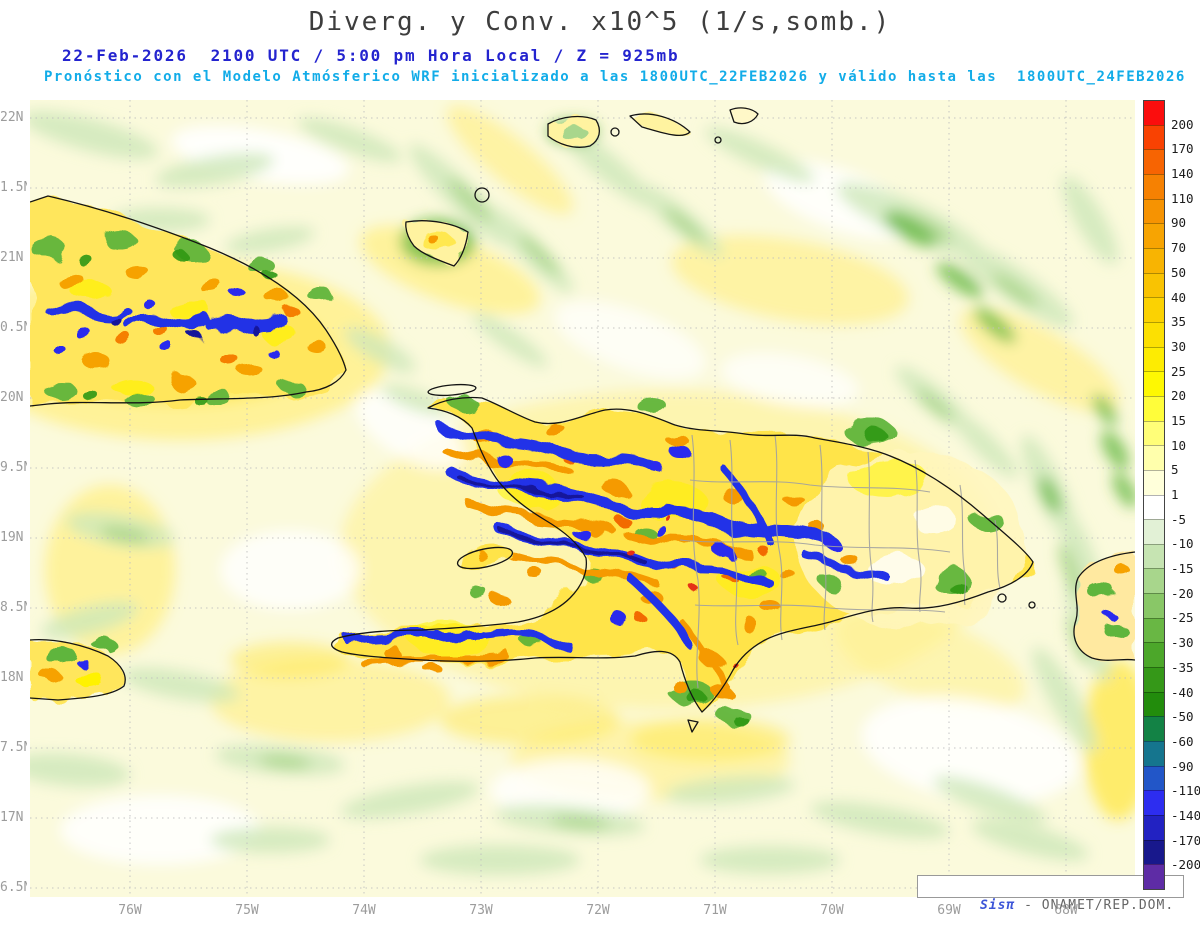 This screenshot has width=1200, height=936. What do you see at coordinates (1179, 322) in the screenshot?
I see `colorbar-label: 35` at bounding box center [1179, 322].